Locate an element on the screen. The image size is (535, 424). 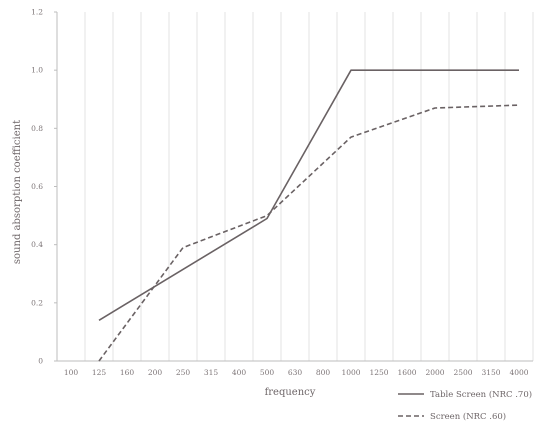
x-tick-label: 1250 is located at coordinates (378, 372).